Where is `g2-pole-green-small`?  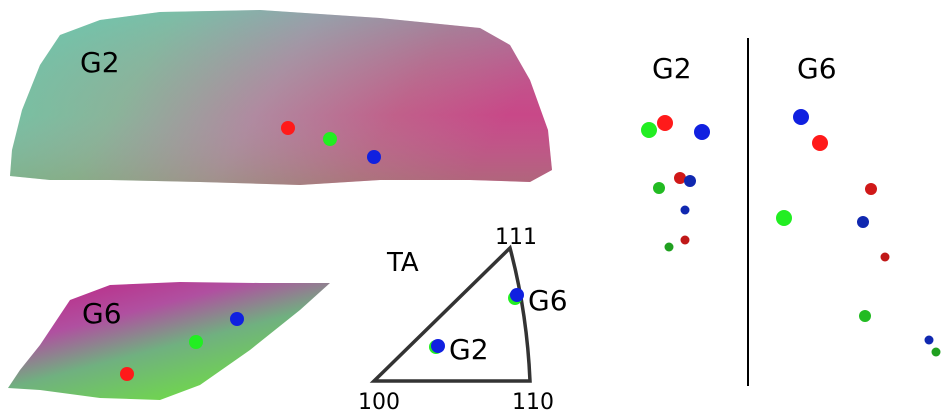
g2-pole-green-small is located at coordinates (669, 247).